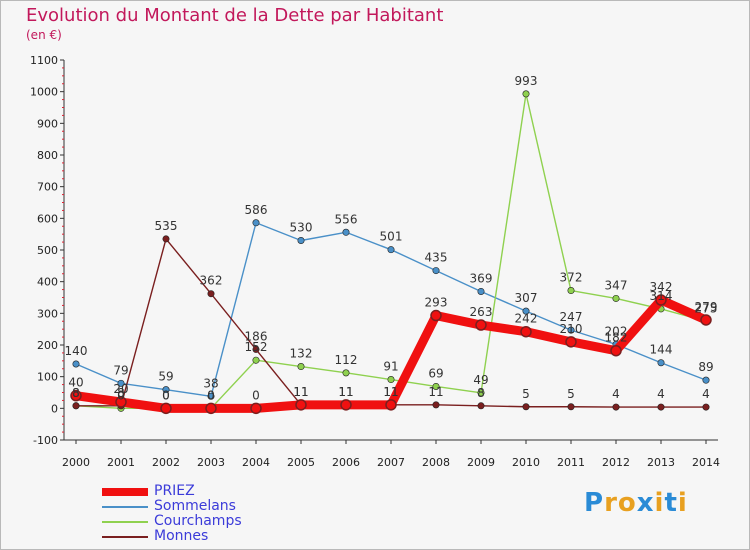  I want to click on legend-label-sommelans: Sommelans, so click(195, 506).